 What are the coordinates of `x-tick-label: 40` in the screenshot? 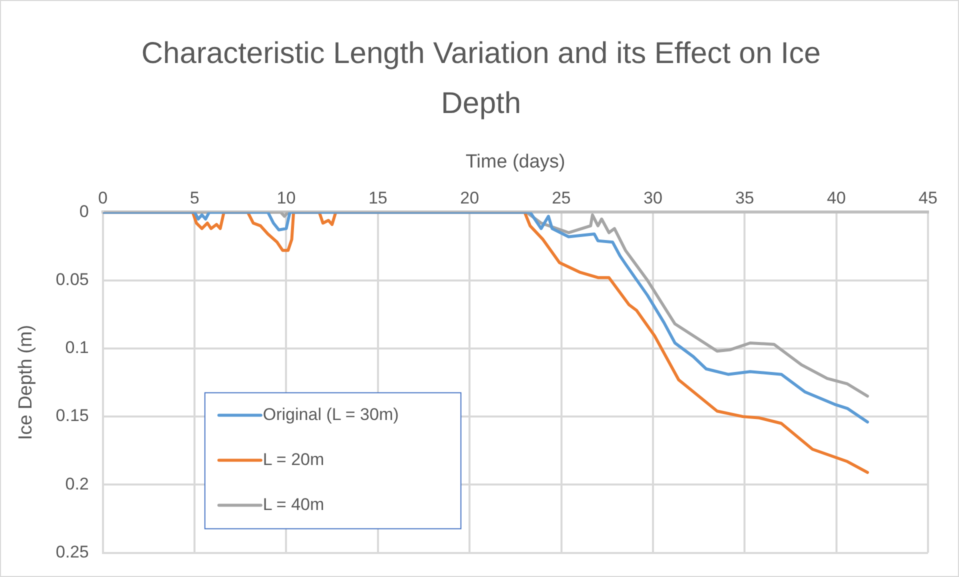 It's located at (836, 198).